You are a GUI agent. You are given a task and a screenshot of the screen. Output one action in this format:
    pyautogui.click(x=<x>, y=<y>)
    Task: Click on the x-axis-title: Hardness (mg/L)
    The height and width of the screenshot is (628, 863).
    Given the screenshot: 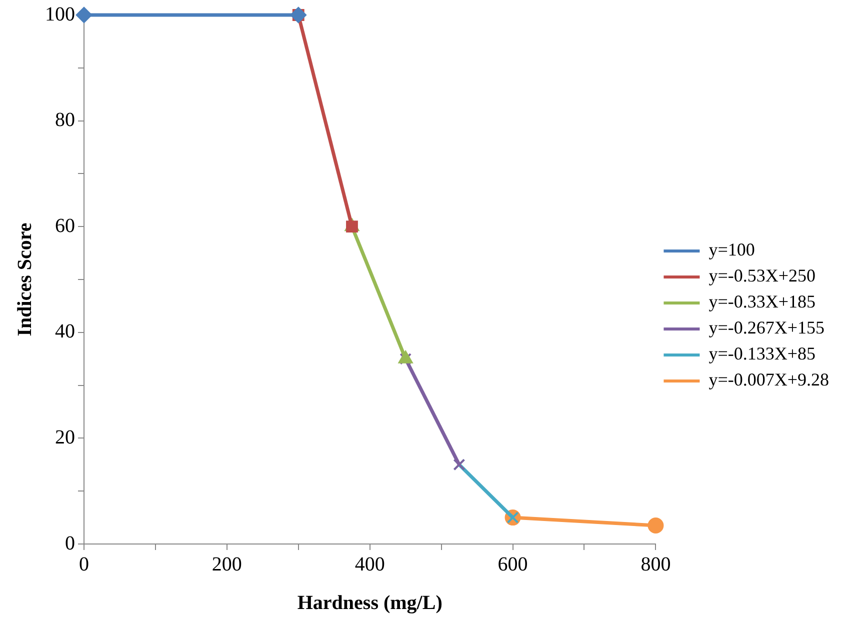 What is the action you would take?
    pyautogui.click(x=369, y=603)
    